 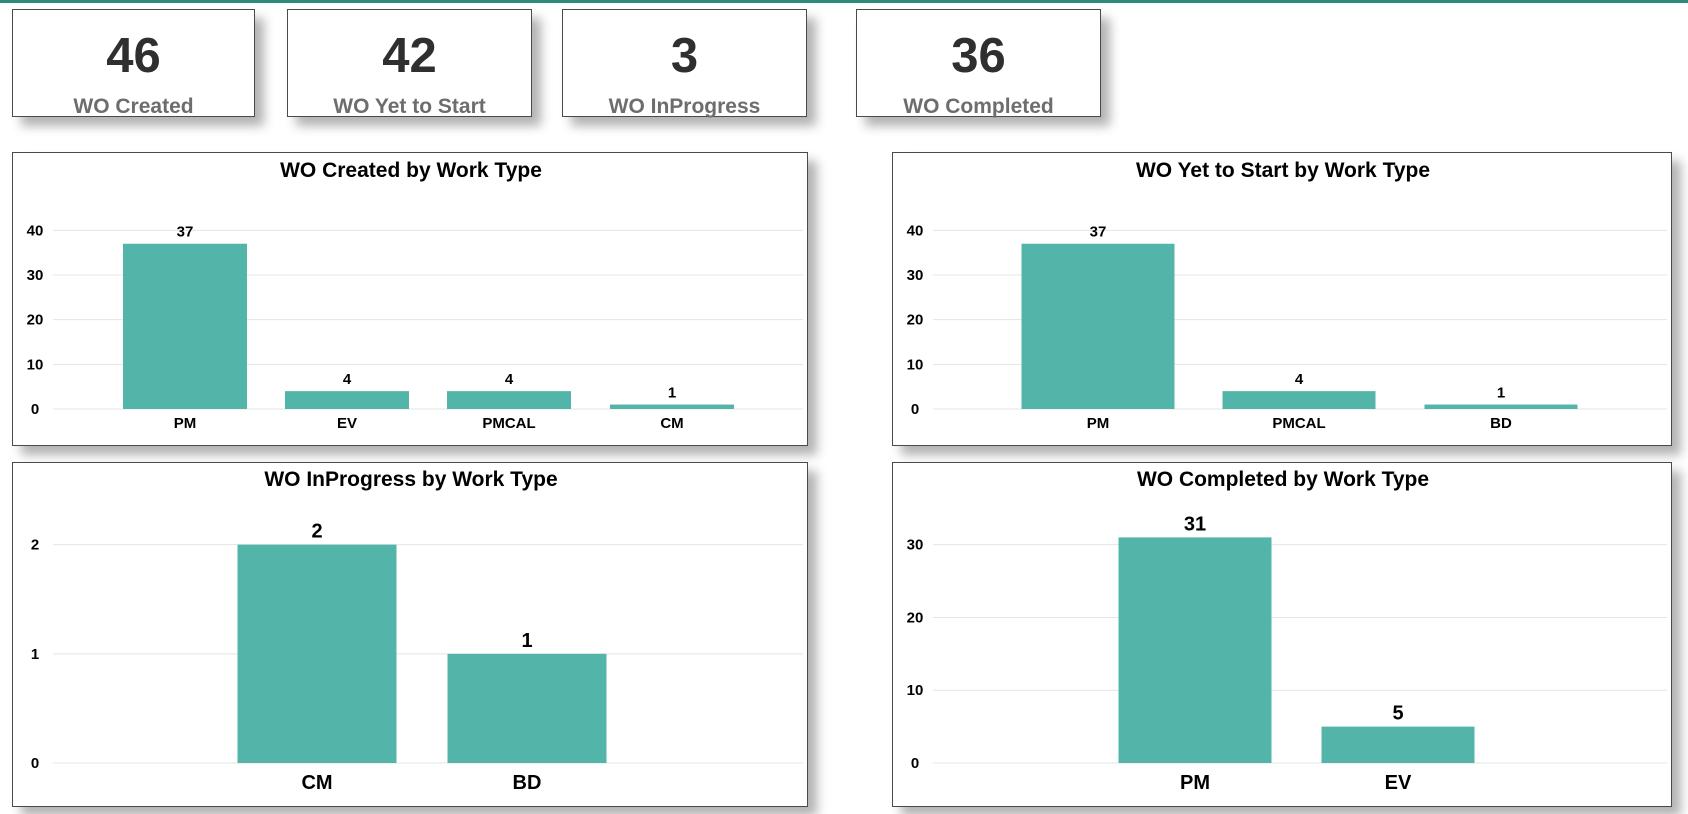 What do you see at coordinates (133, 56) in the screenshot?
I see `kpi-value: 46` at bounding box center [133, 56].